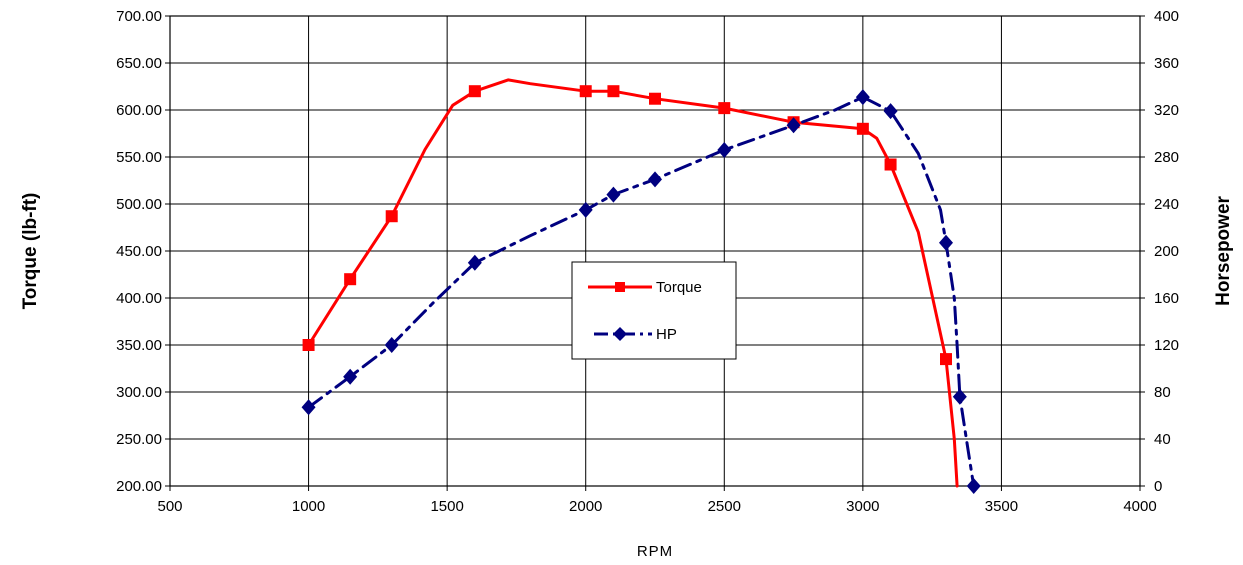 The image size is (1243, 565). I want to click on left-tick-label: 550.00, so click(139, 157).